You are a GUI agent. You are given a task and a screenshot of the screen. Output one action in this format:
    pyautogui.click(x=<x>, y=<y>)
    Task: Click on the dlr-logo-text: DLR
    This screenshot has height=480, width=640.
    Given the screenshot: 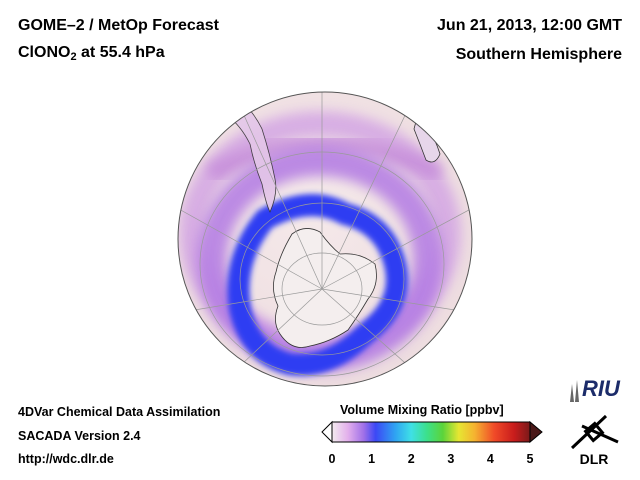 What is the action you would take?
    pyautogui.click(x=594, y=459)
    